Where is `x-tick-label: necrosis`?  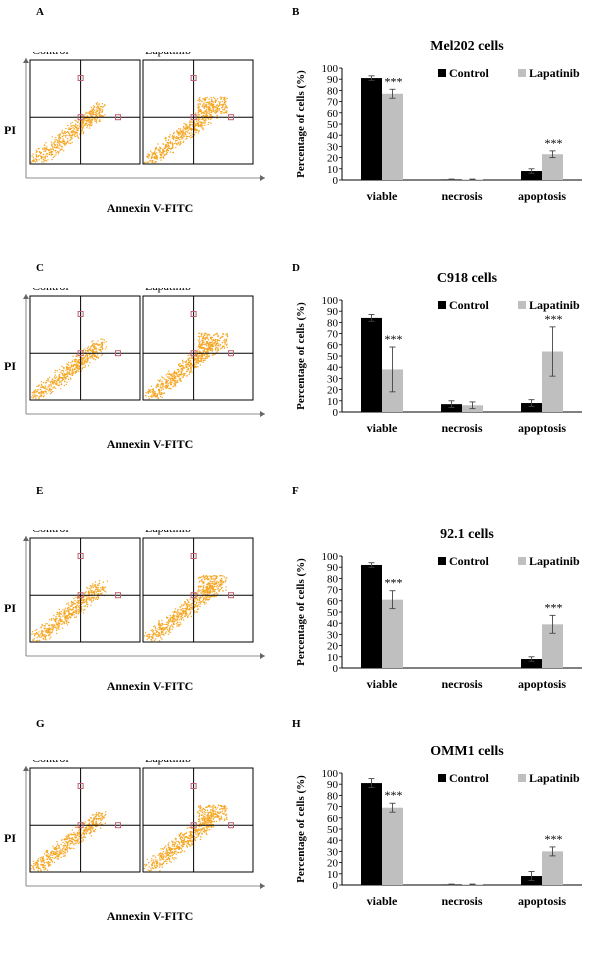
x-tick-label: necrosis is located at coordinates (461, 196).